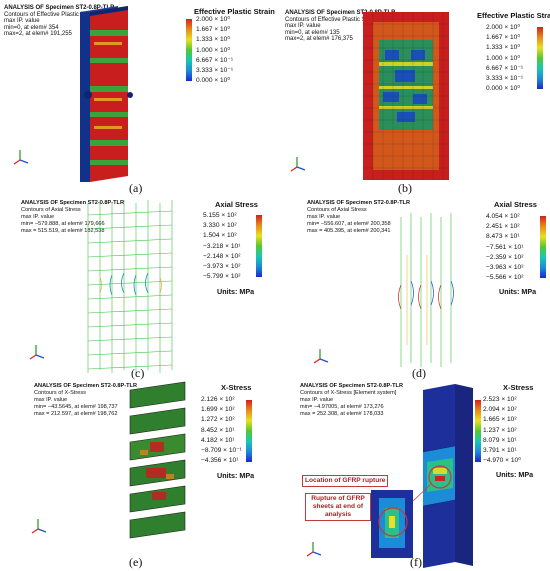  What do you see at coordinates (349, 224) in the screenshot?
I see `header-line: min= −556.607, at elem# 200,358` at bounding box center [349, 224].